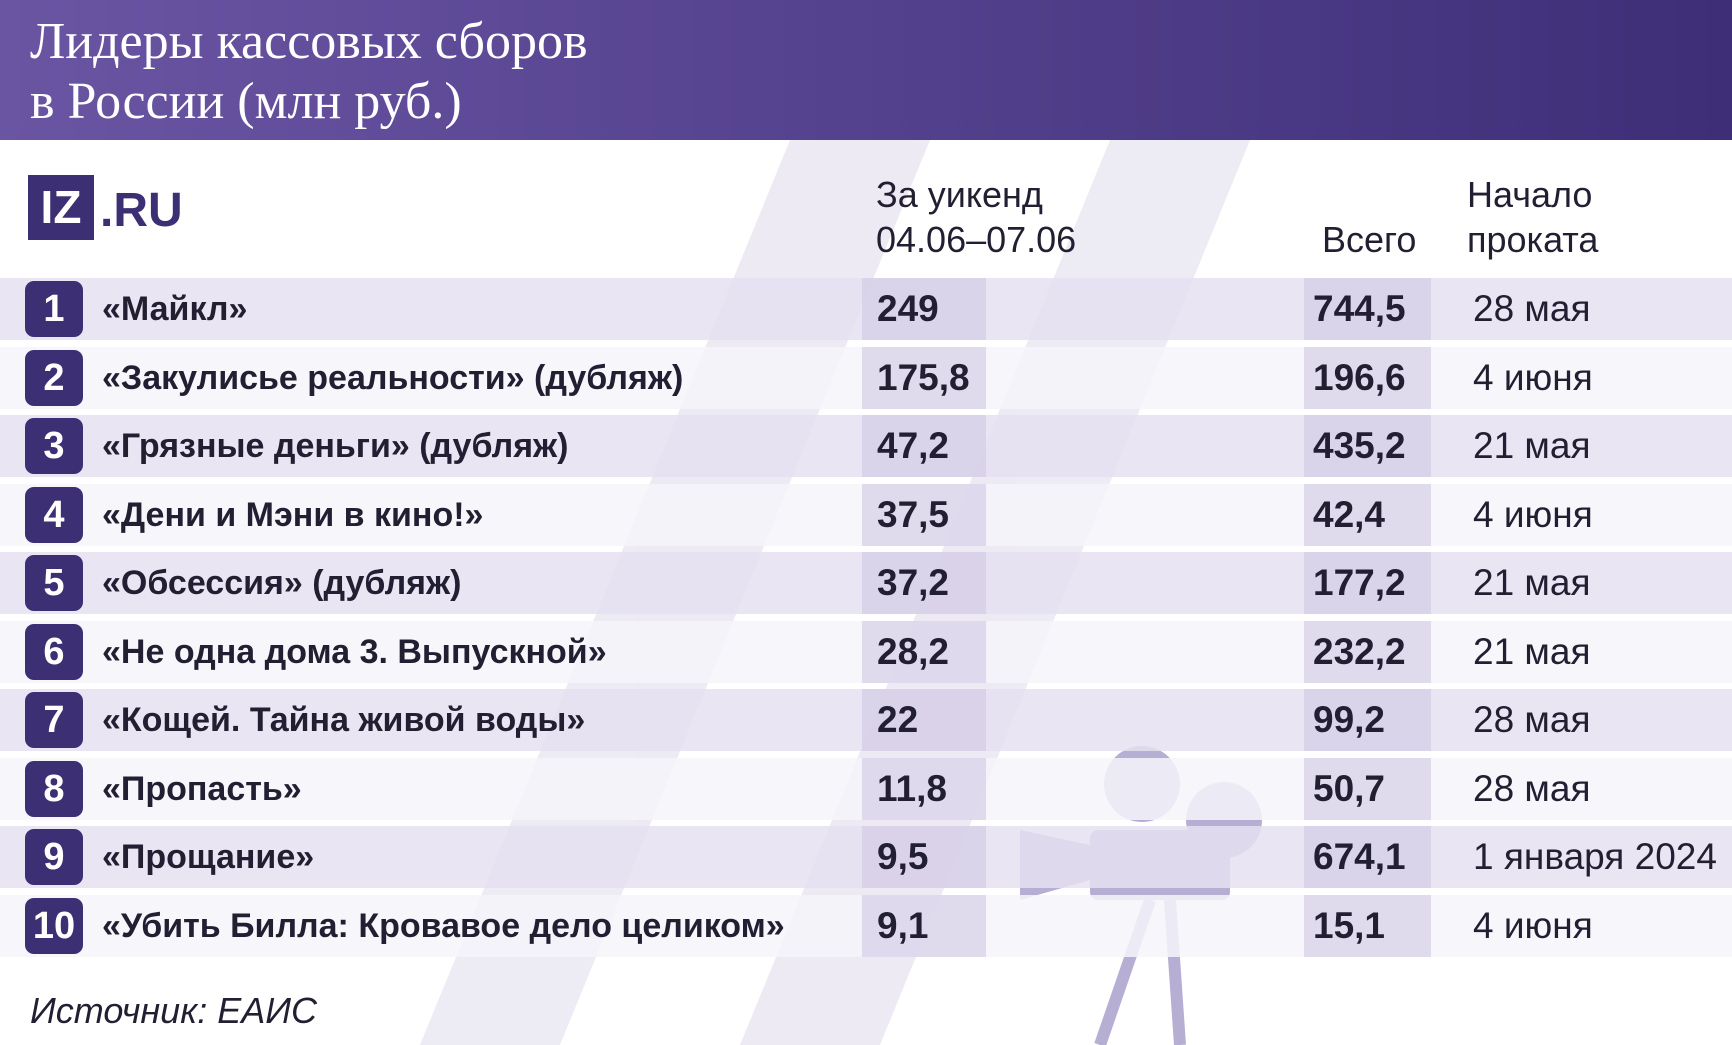 Image resolution: width=1732 pixels, height=1045 pixels. Describe the element at coordinates (335, 446) in the screenshot. I see `film-title: «Грязные деньги» (дубляж)` at that location.